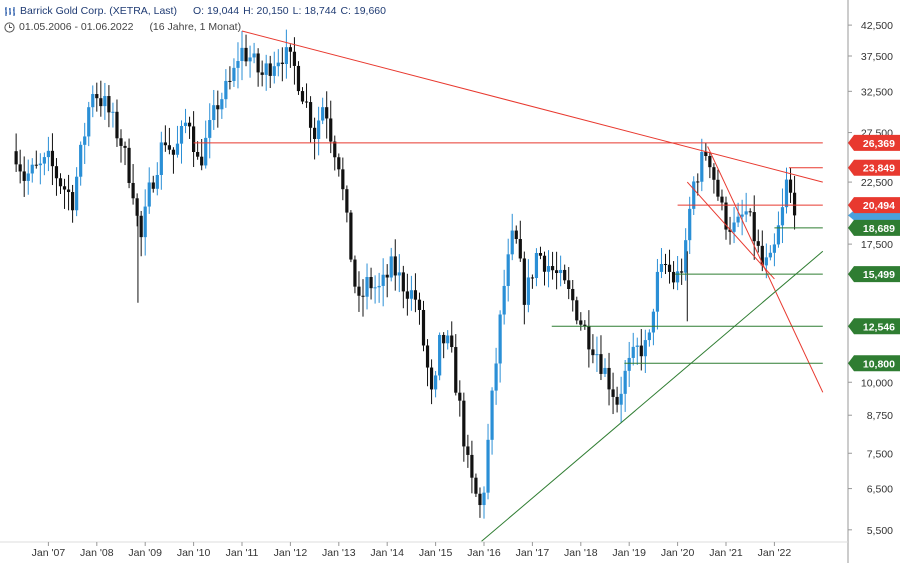 The height and width of the screenshot is (563, 900). Describe the element at coordinates (216, 11) in the screenshot. I see `open-value: O: 19,044` at that location.